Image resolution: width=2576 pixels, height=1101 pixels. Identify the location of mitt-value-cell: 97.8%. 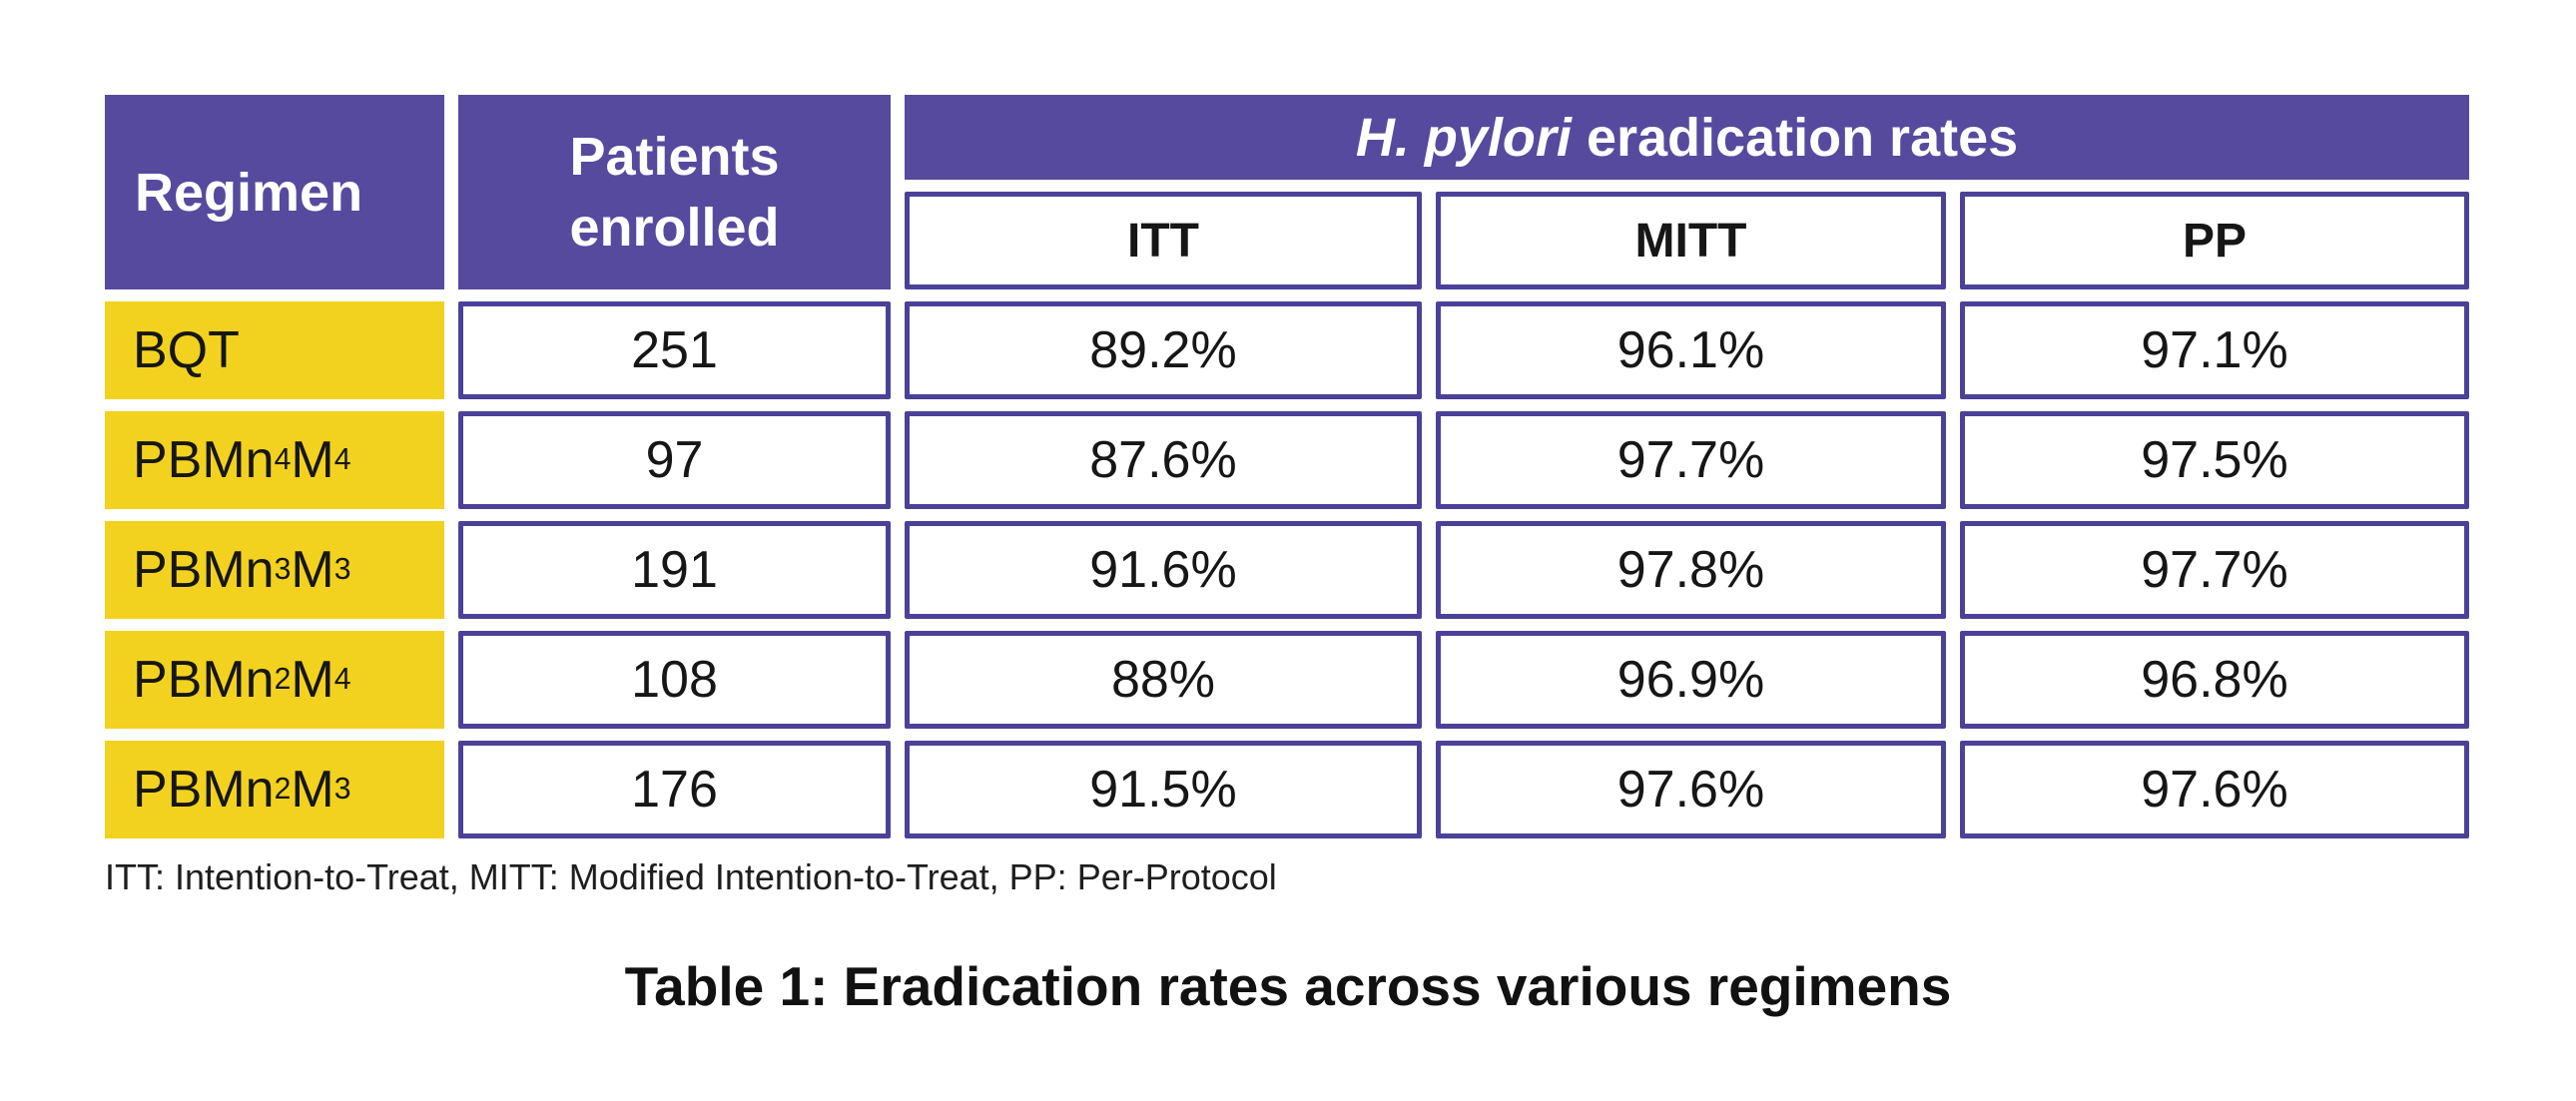
(1691, 570).